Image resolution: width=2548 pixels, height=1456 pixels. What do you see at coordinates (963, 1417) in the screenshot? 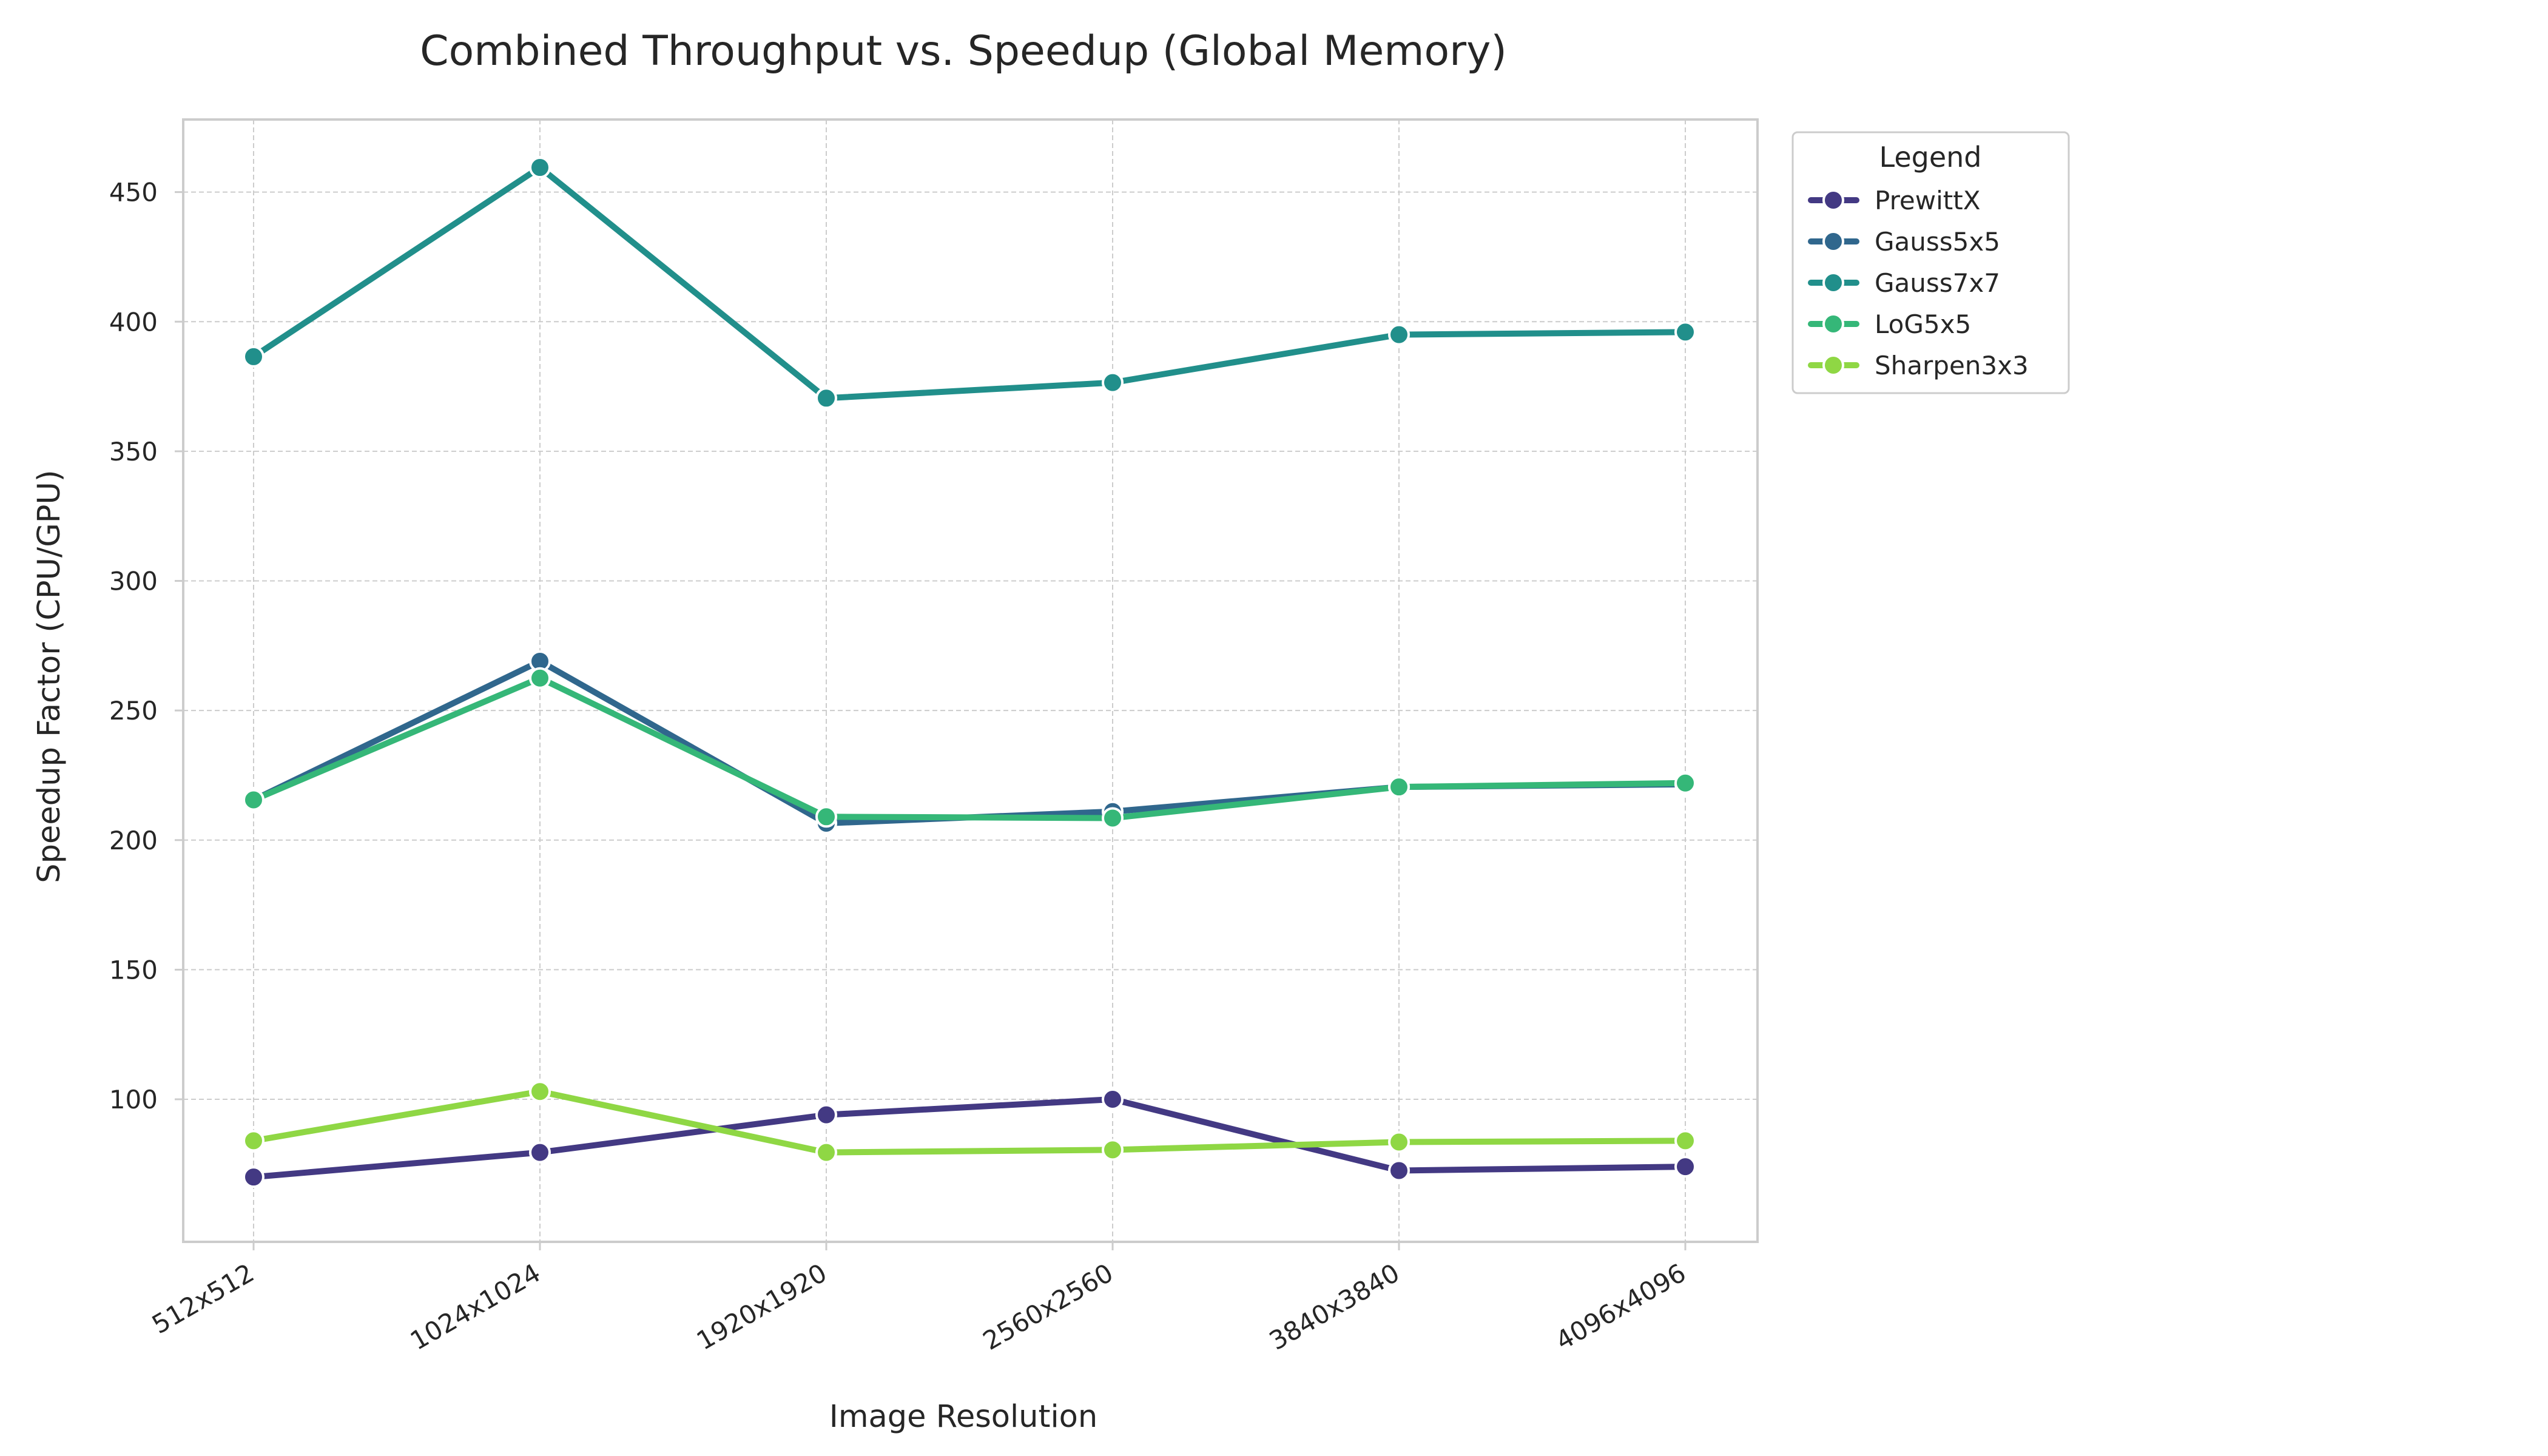
I see `x-axis-label: Image Resolution` at bounding box center [963, 1417].